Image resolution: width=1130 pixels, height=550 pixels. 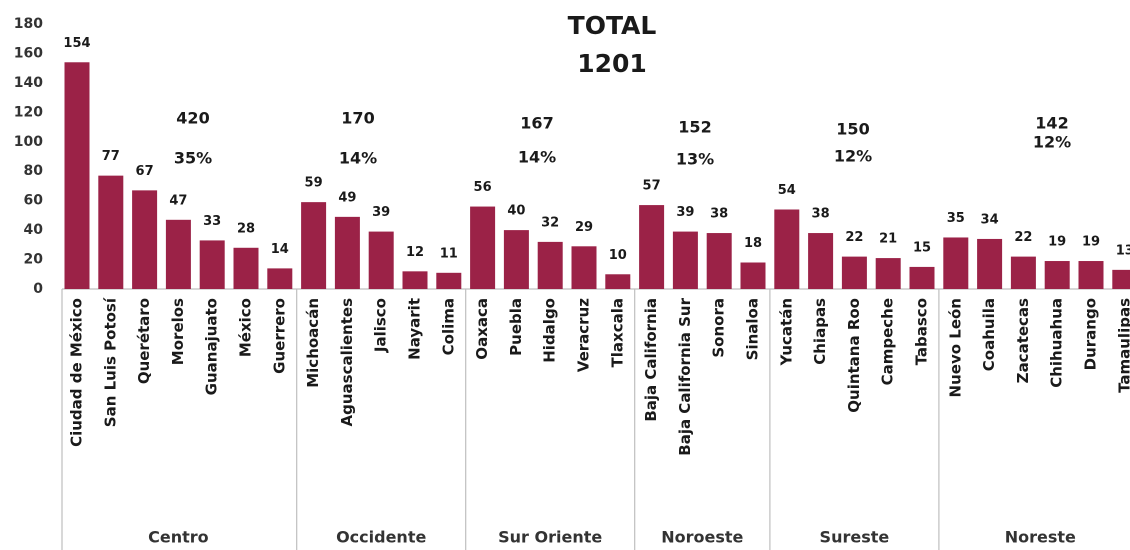 I want to click on x-tick-label: Nayarit, so click(x=415, y=329).